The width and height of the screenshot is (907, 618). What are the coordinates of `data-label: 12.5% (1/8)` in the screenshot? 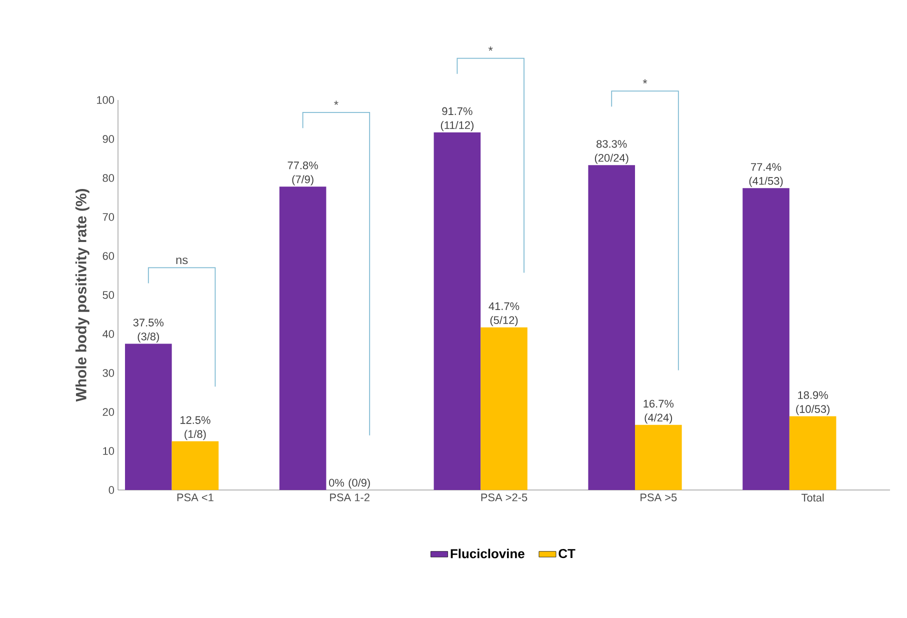 It's located at (195, 428).